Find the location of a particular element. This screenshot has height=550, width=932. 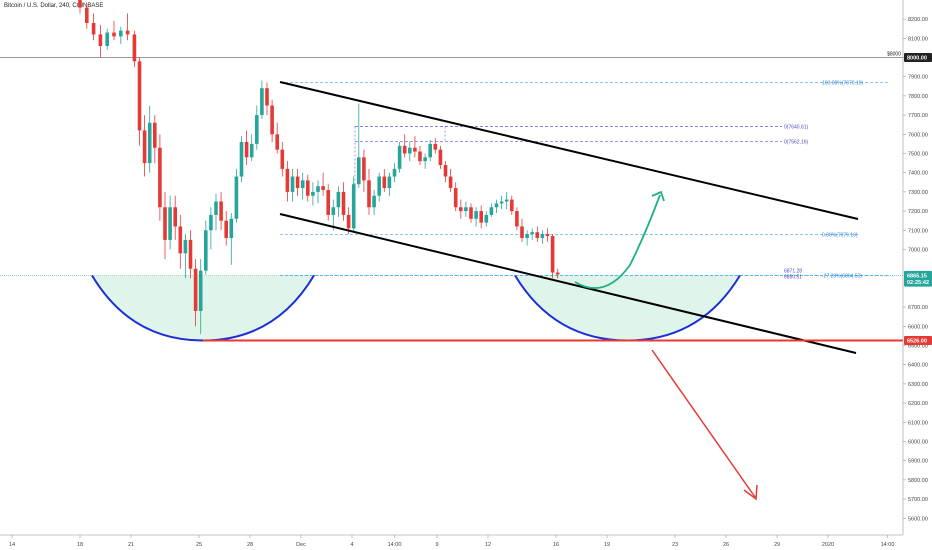

x-tick-label: Dec is located at coordinates (301, 545).